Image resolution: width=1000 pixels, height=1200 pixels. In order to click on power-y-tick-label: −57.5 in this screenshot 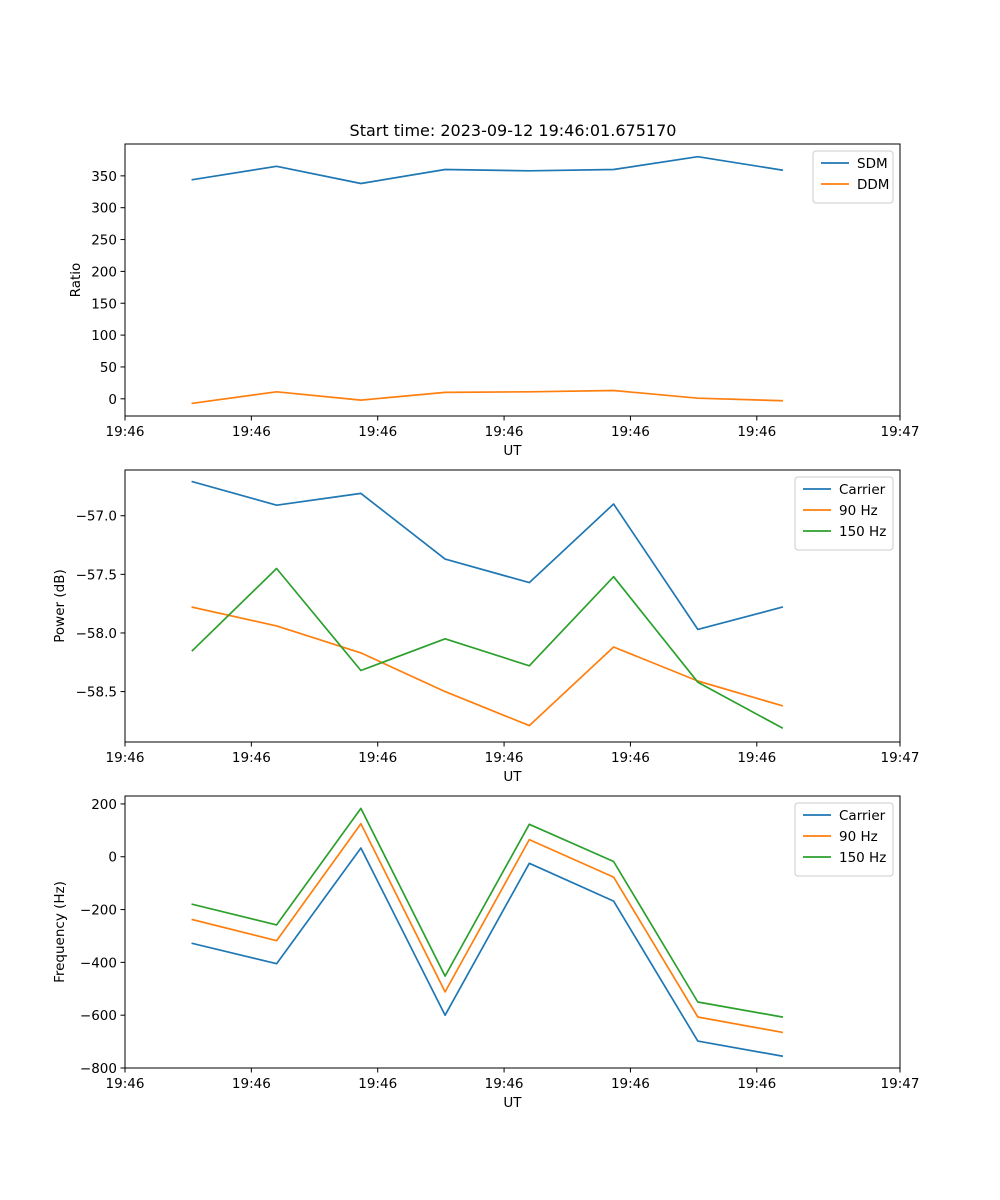, I will do `click(96, 575)`.